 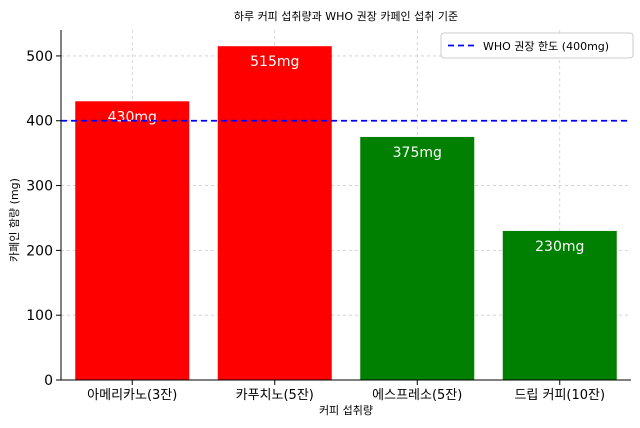 I want to click on x-tick-label: 아메리카노(3잔), so click(x=132, y=395).